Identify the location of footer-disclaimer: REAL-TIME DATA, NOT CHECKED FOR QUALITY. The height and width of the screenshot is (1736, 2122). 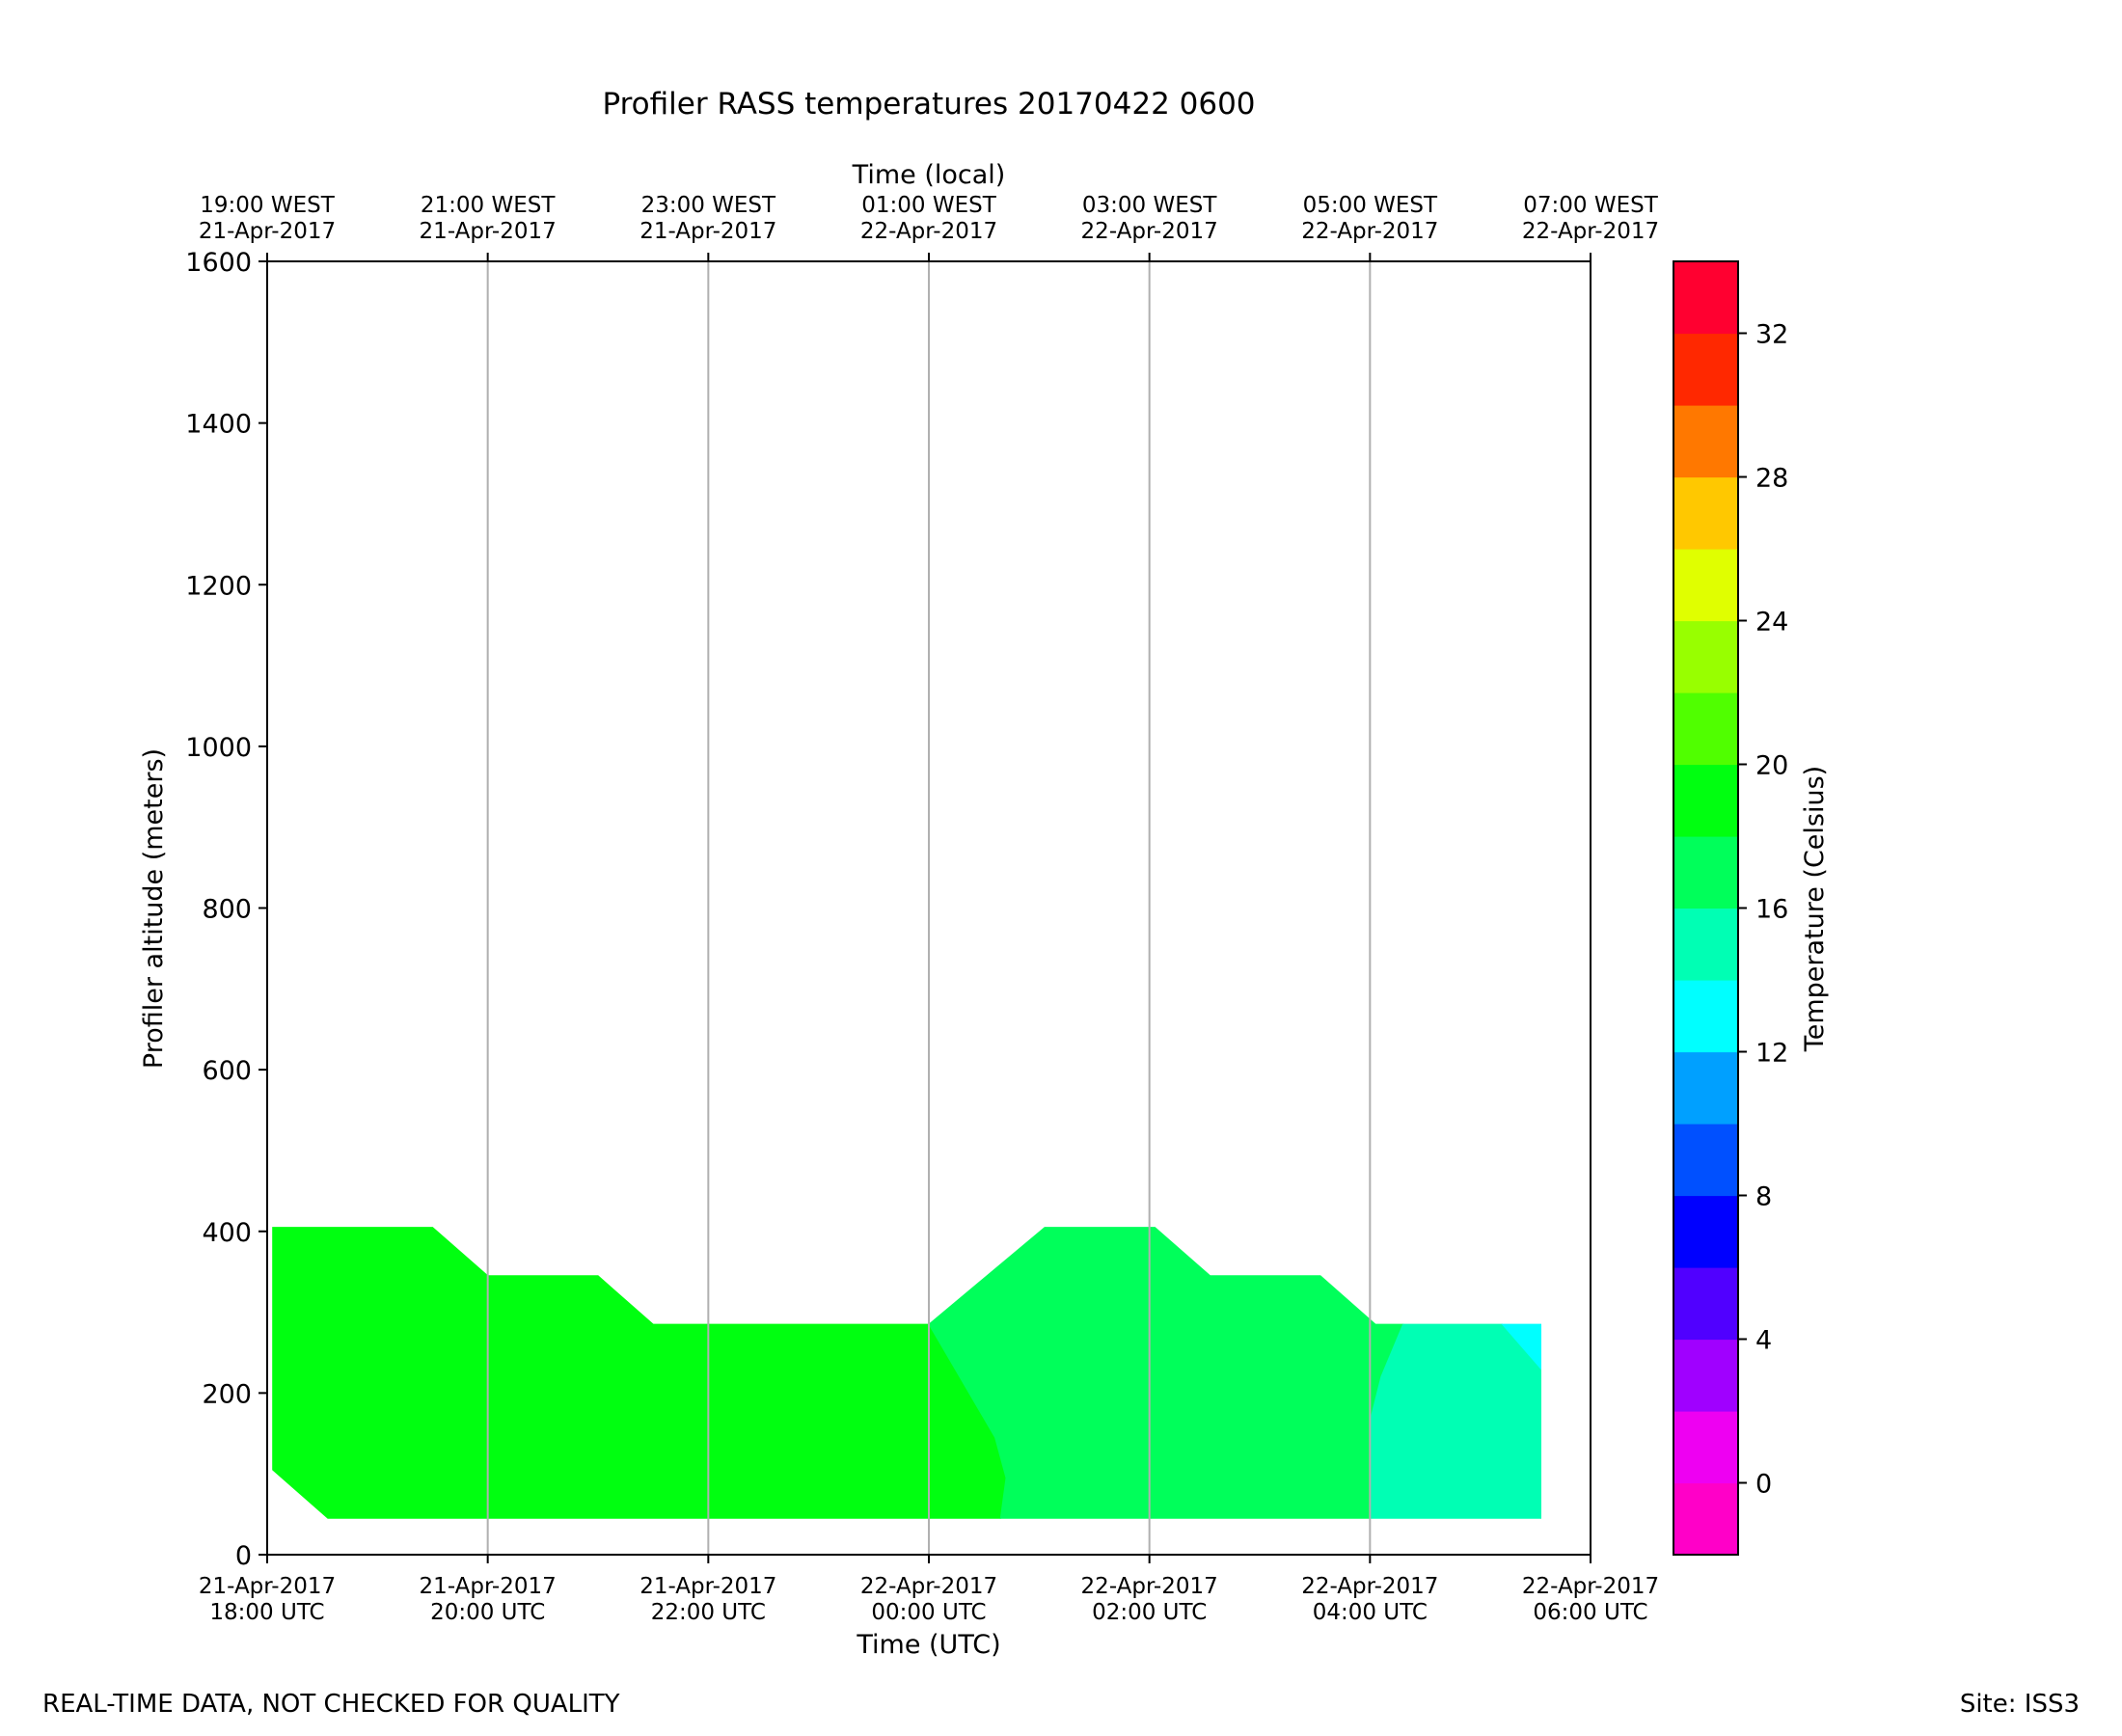
(331, 1705).